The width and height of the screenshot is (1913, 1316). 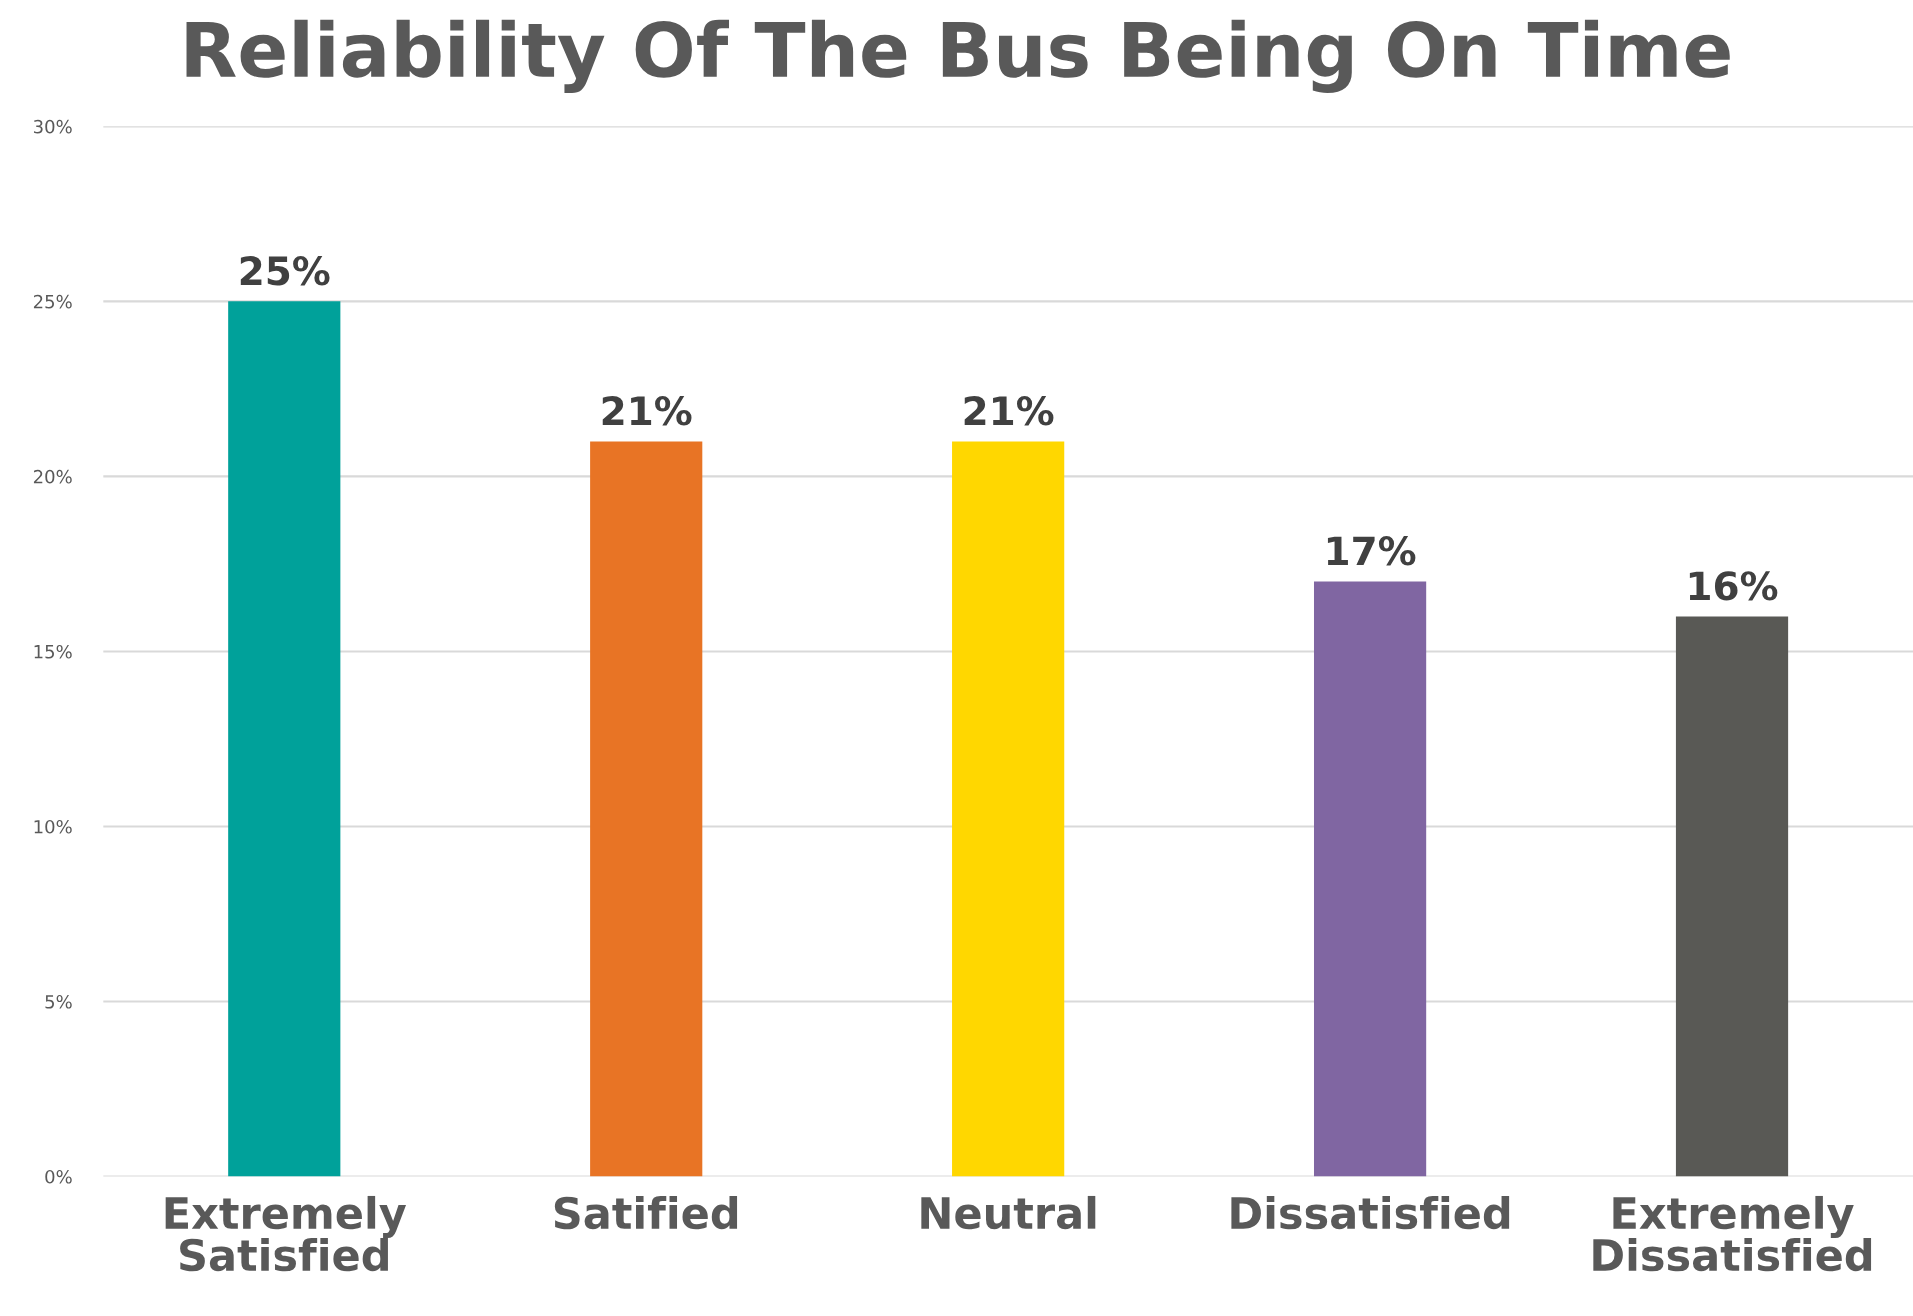 I want to click on y-tick-label: 5%, so click(x=58, y=1001).